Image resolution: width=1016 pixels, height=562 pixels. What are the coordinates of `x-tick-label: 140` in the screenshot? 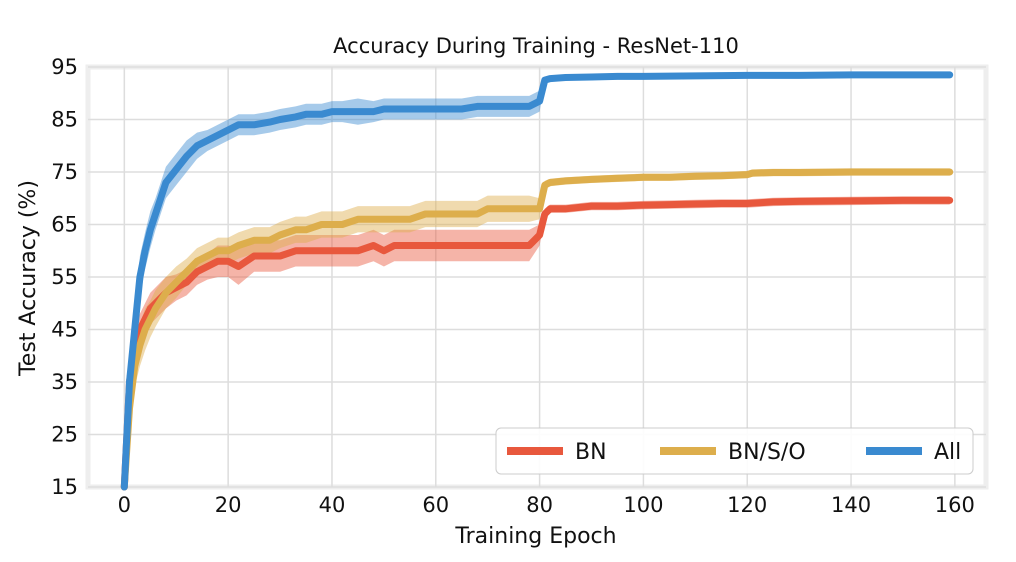 It's located at (851, 505).